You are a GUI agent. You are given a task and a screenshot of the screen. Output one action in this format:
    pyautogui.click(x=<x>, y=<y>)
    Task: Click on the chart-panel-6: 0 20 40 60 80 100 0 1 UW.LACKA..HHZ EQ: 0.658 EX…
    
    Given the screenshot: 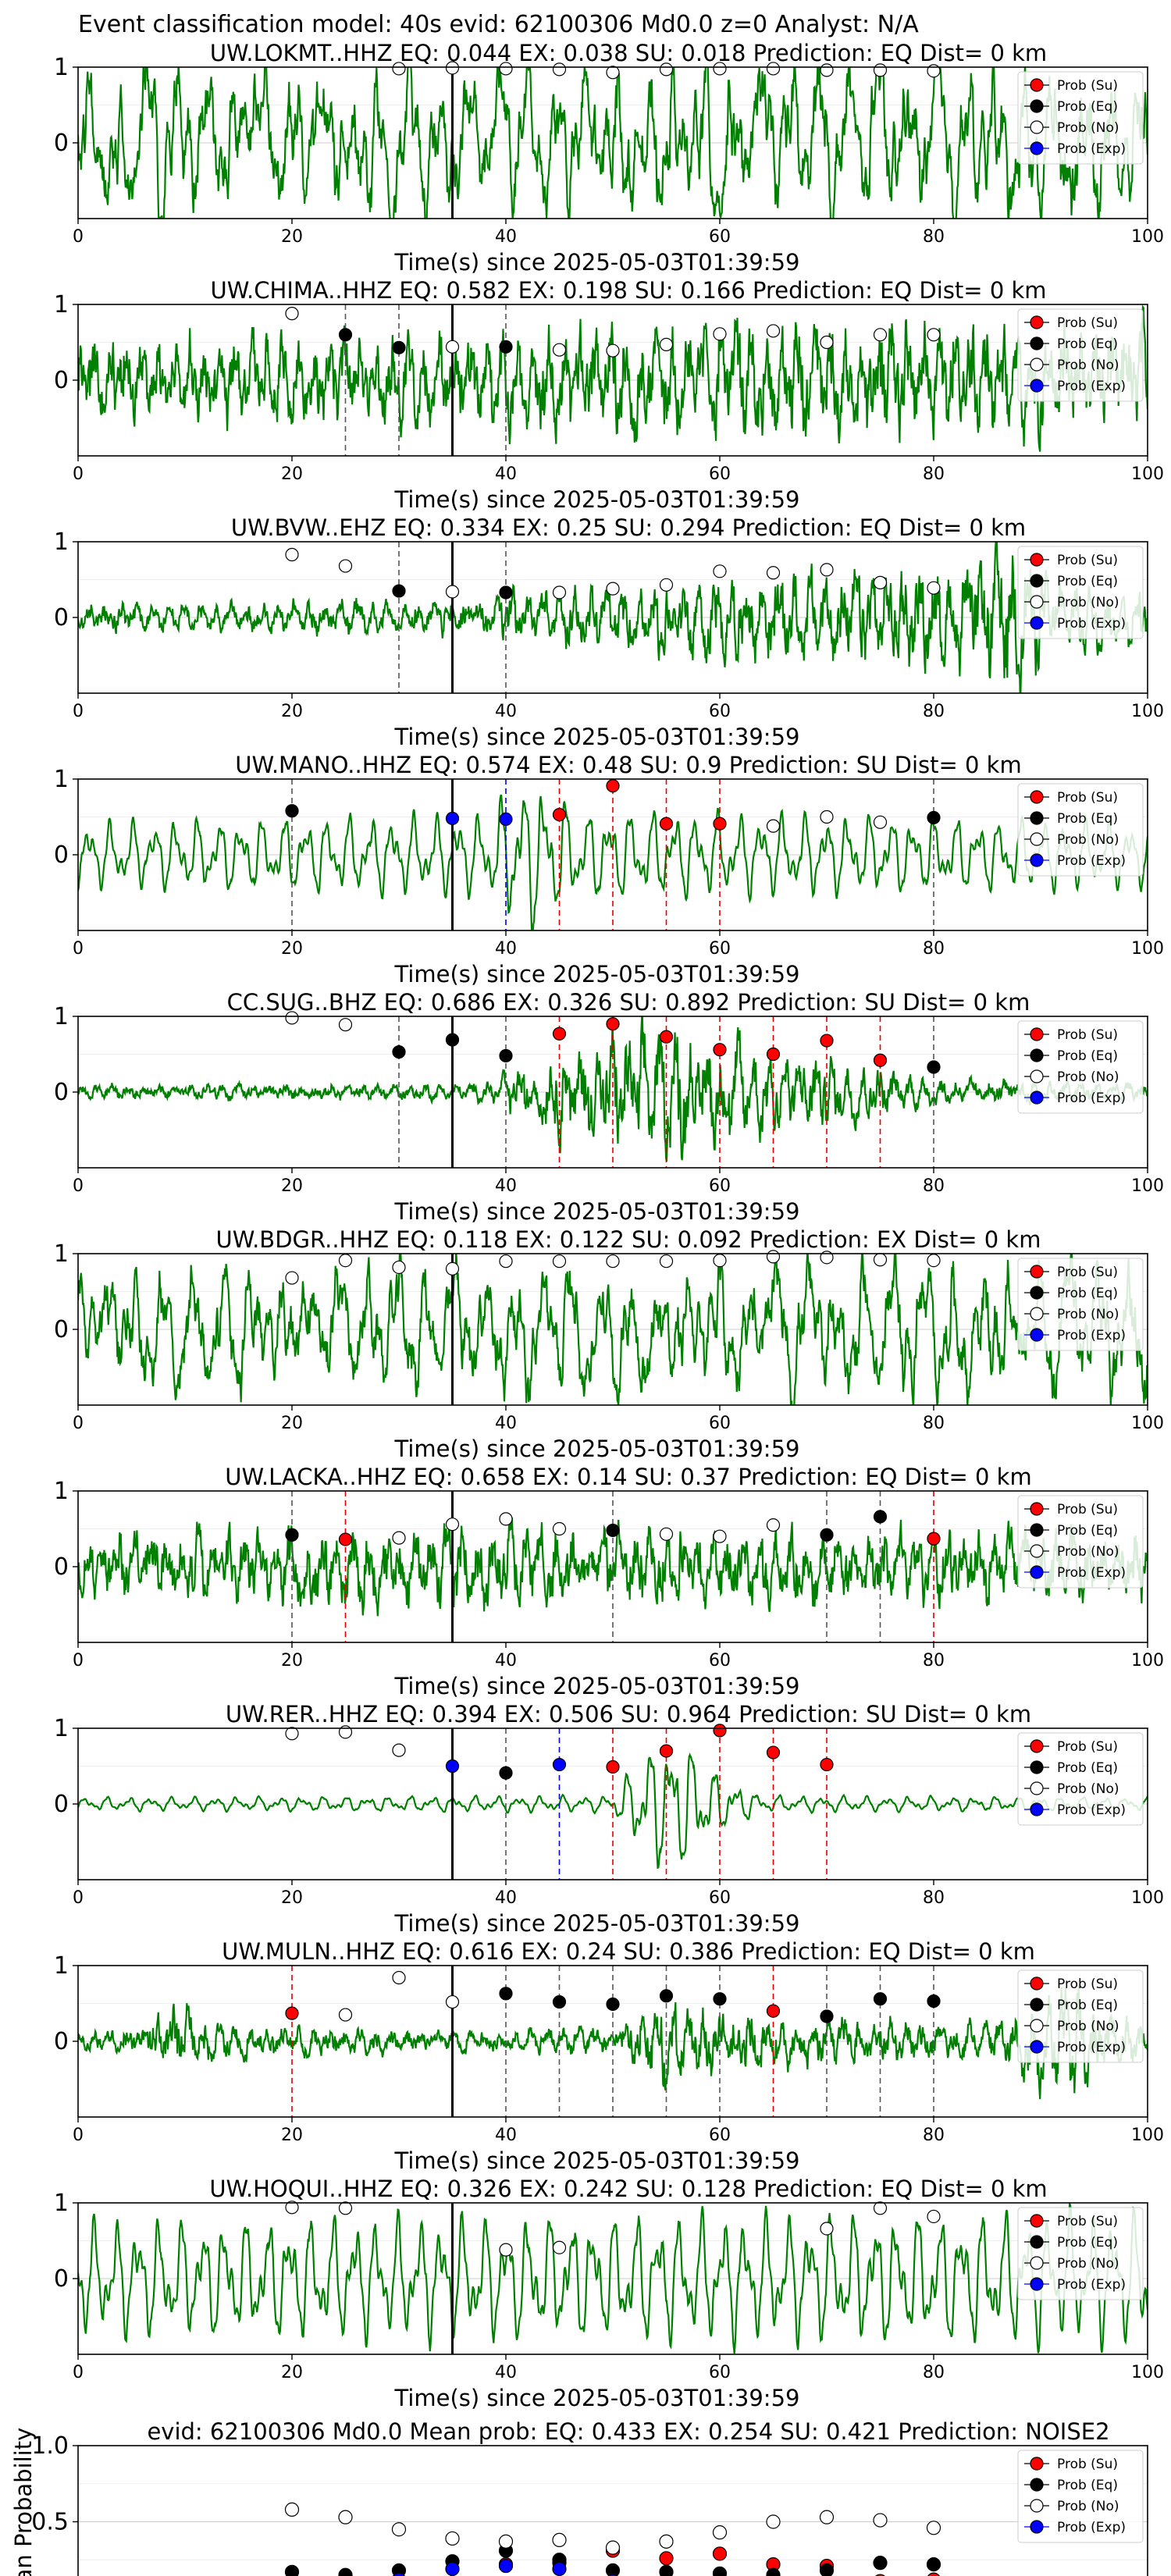 What is the action you would take?
    pyautogui.click(x=609, y=1581)
    